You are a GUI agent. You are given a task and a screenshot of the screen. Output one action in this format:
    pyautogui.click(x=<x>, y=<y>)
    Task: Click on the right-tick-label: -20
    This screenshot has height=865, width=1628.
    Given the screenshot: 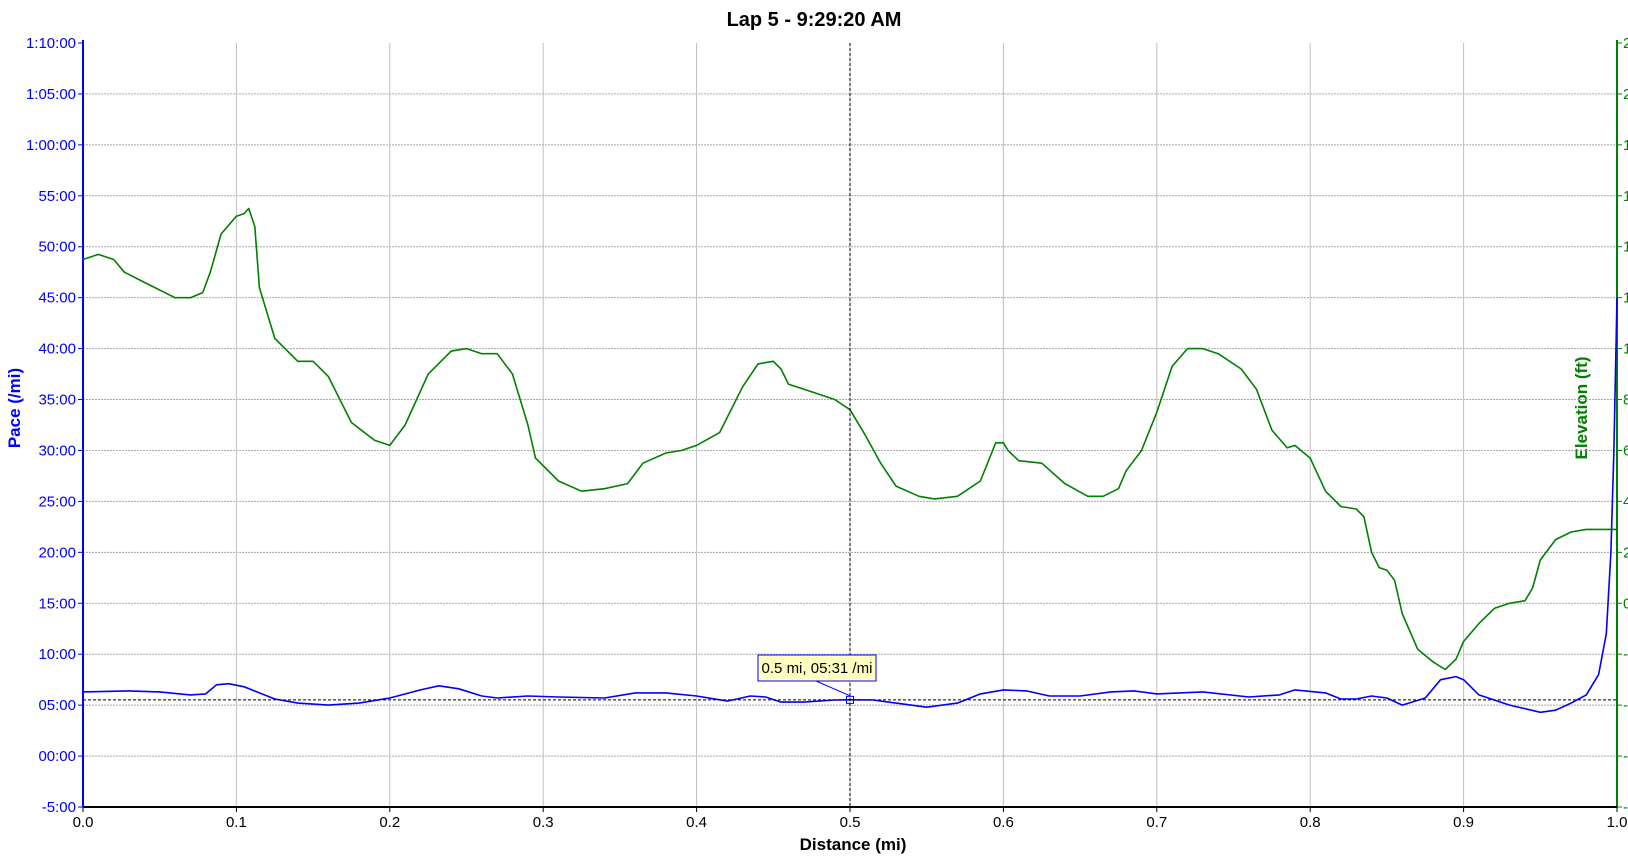 What is the action you would take?
    pyautogui.click(x=1625, y=654)
    